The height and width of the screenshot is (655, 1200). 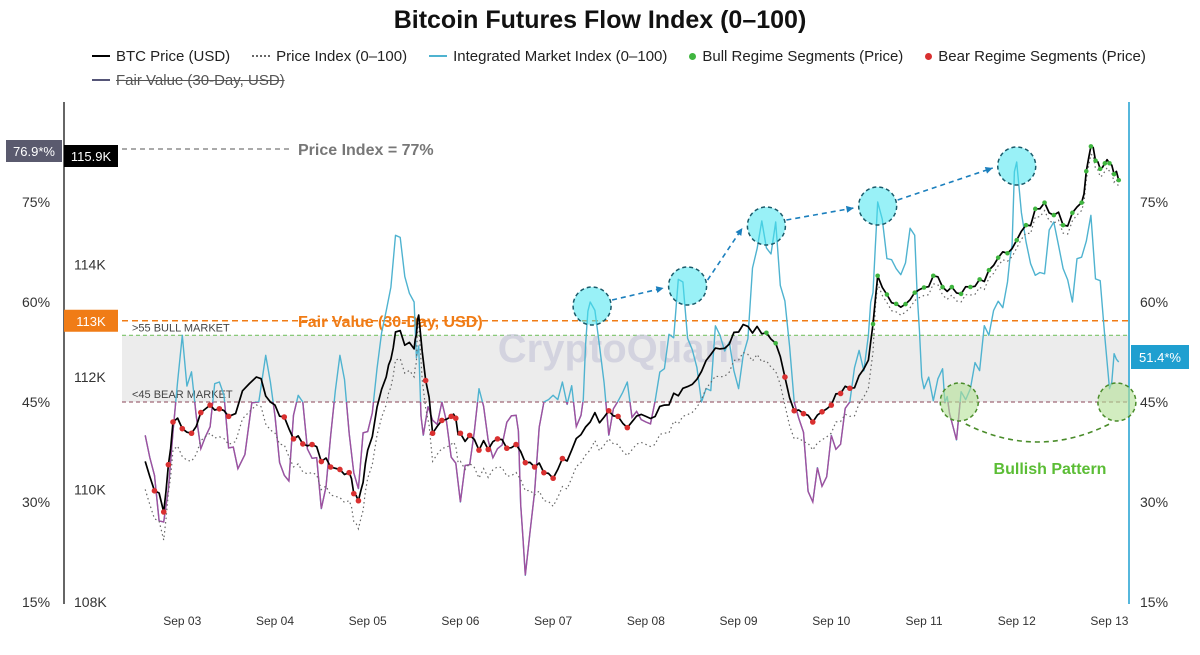 I want to click on current-price-badge, so click(x=91, y=156).